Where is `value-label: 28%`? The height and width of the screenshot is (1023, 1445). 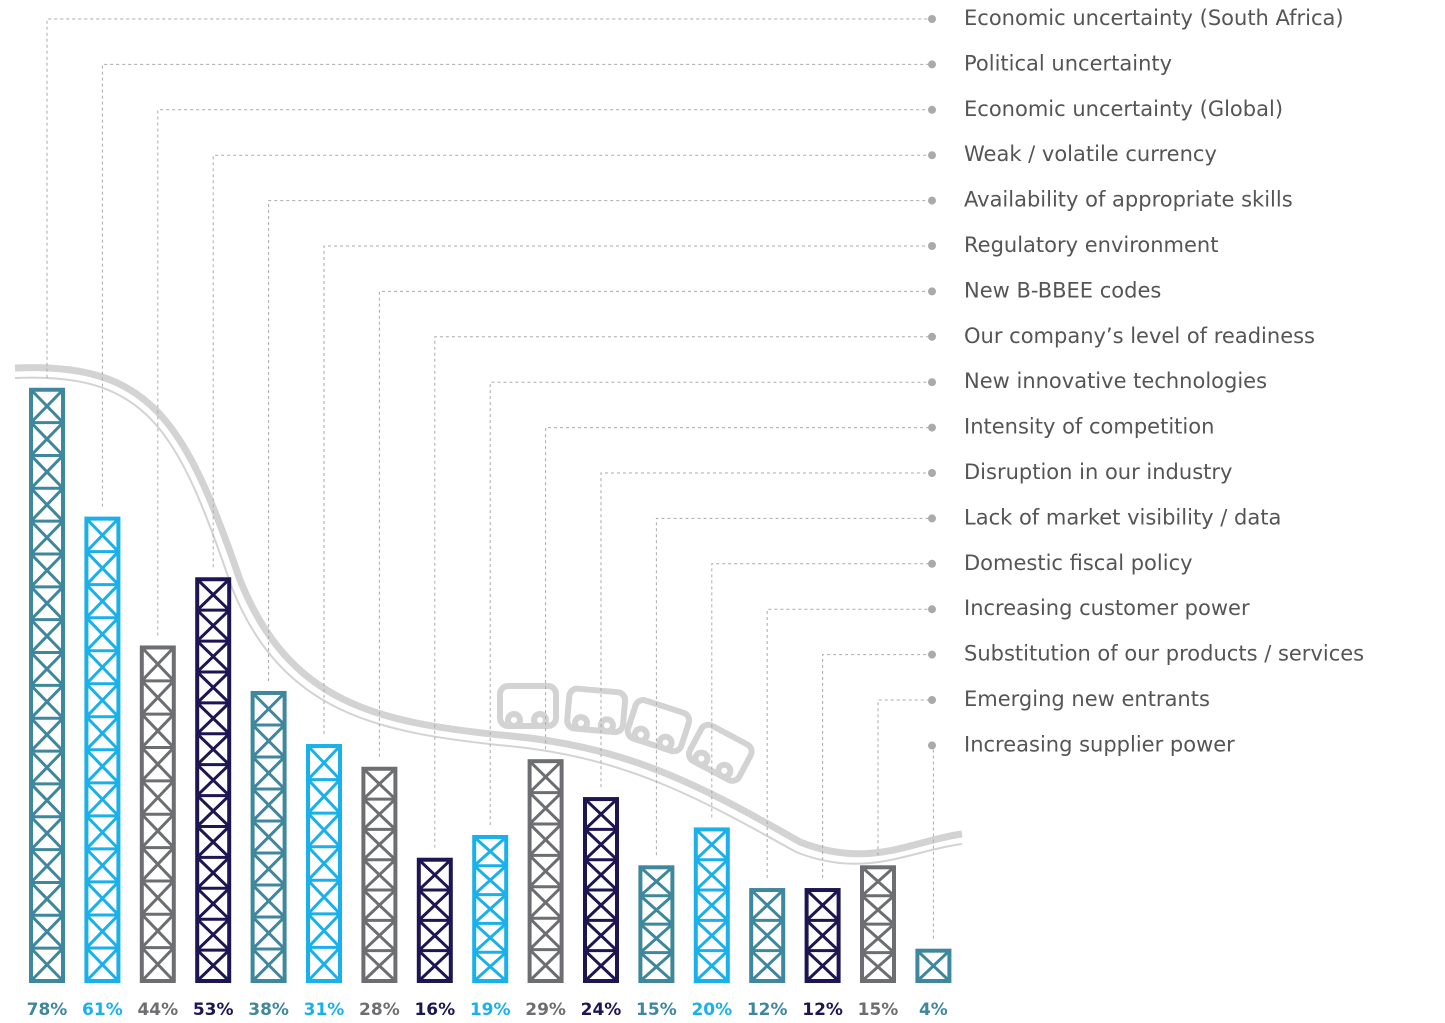
value-label: 28% is located at coordinates (379, 1010).